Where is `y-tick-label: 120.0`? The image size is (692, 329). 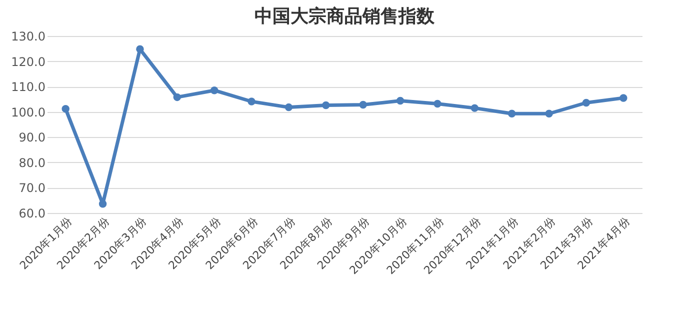 y-tick-label: 120.0 is located at coordinates (28, 61).